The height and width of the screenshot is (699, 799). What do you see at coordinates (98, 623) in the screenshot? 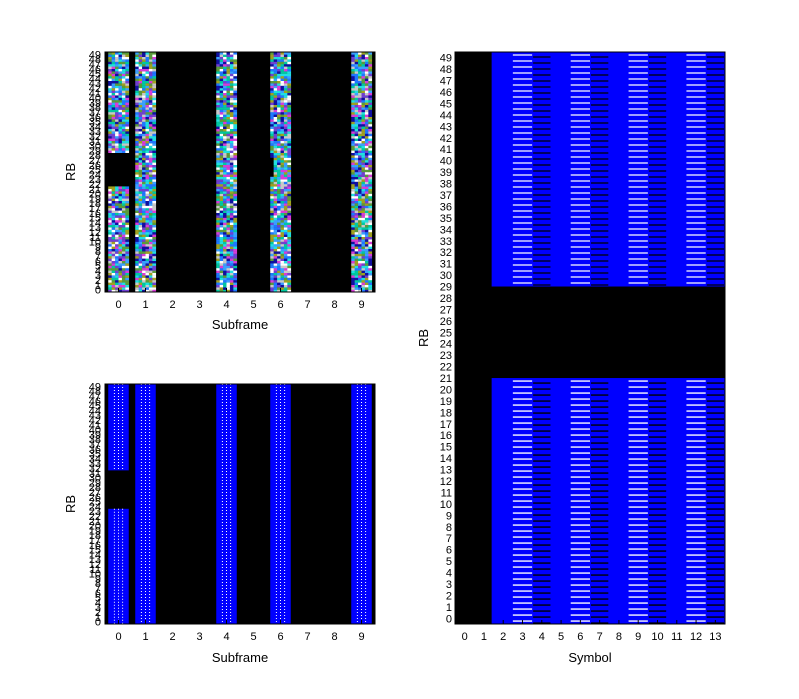
I see `y-tick-label: 0` at bounding box center [98, 623].